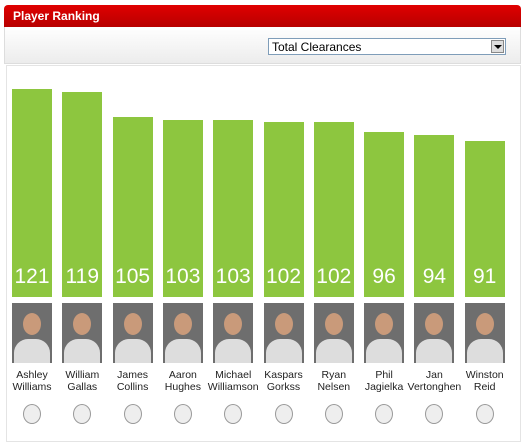 This screenshot has width=525, height=444. Describe the element at coordinates (485, 276) in the screenshot. I see `value-label: 91` at that location.